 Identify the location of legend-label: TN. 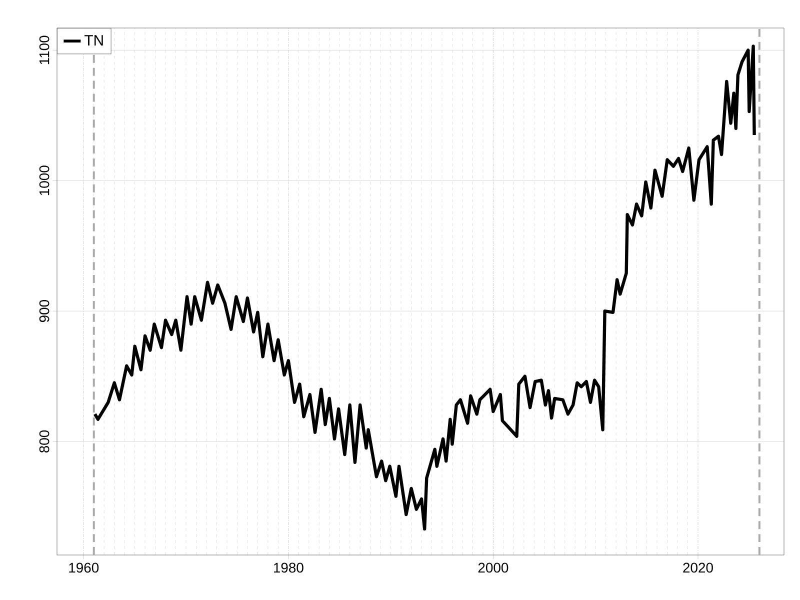
(93, 40).